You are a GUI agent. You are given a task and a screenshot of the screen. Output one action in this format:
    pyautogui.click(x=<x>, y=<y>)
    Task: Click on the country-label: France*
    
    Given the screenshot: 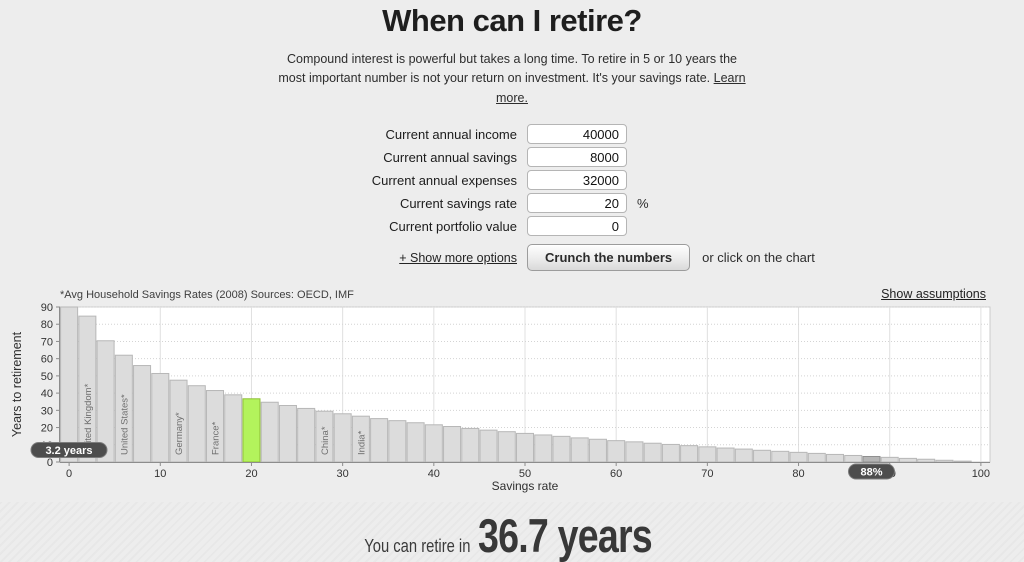 What is the action you would take?
    pyautogui.click(x=216, y=439)
    